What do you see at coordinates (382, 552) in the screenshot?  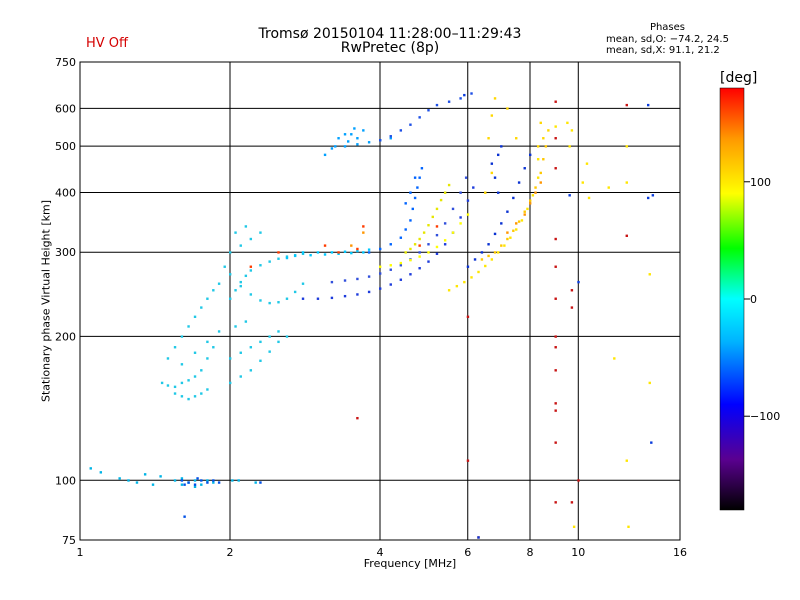 I see `x-tick-labels: 1 2 4 6 8 10 16` at bounding box center [382, 552].